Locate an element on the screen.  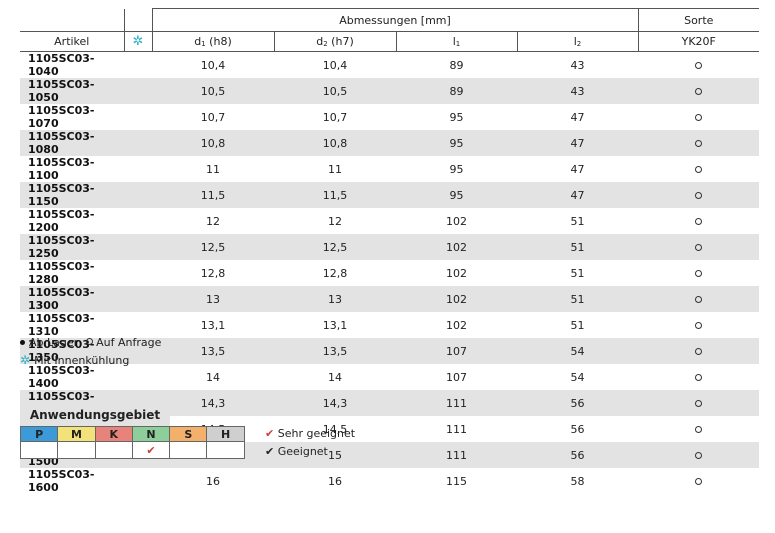
artikel-cell: 1105SC03-1400 is located at coordinates (61, 377).